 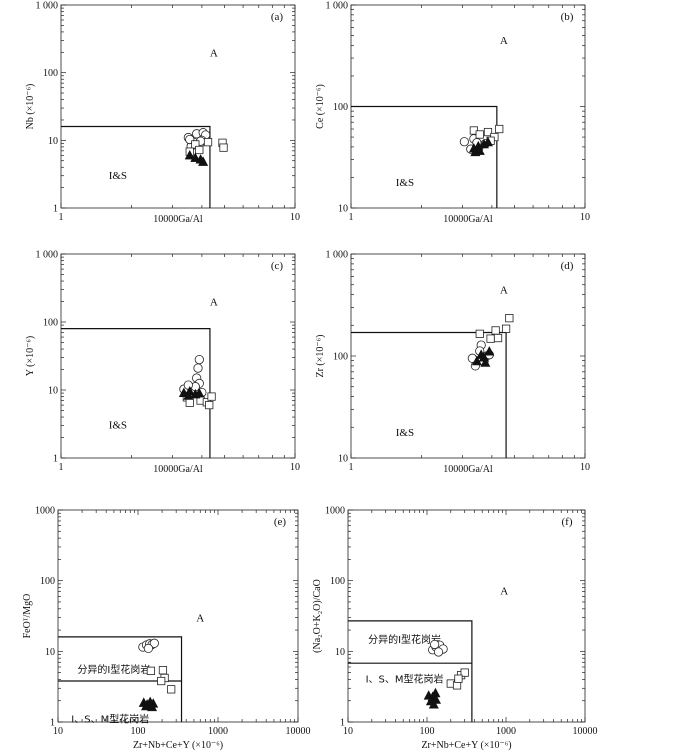 I want to click on panel-label: (b), so click(x=567, y=17).